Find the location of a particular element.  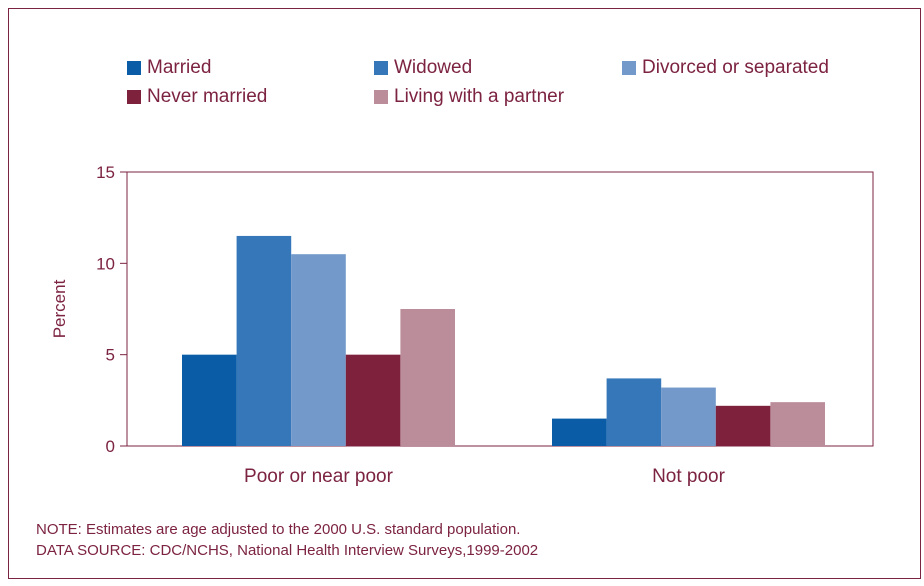

legend-label: Never married is located at coordinates (207, 96).